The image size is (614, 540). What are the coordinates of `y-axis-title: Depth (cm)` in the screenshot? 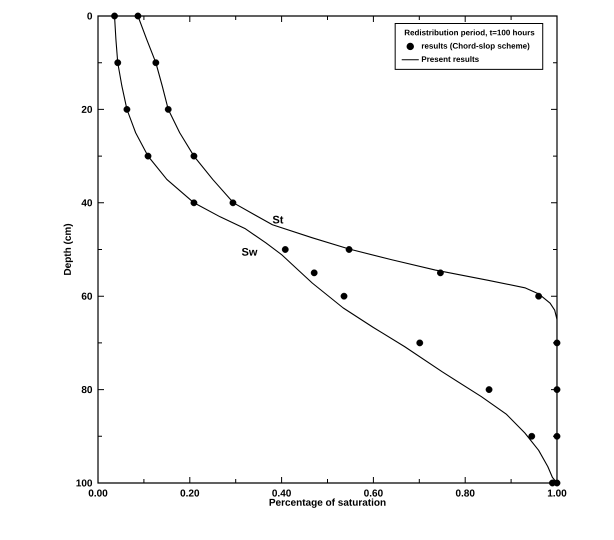 It's located at (68, 249).